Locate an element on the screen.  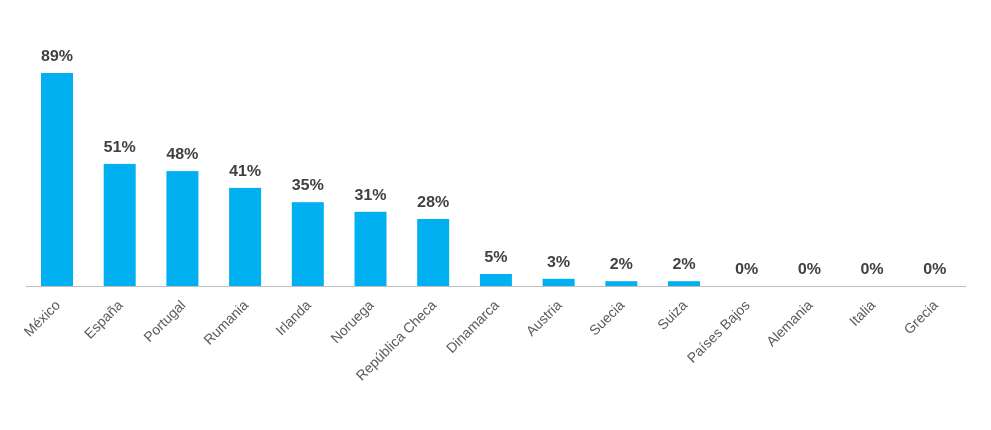
data-label-13: 0% is located at coordinates (809, 269).